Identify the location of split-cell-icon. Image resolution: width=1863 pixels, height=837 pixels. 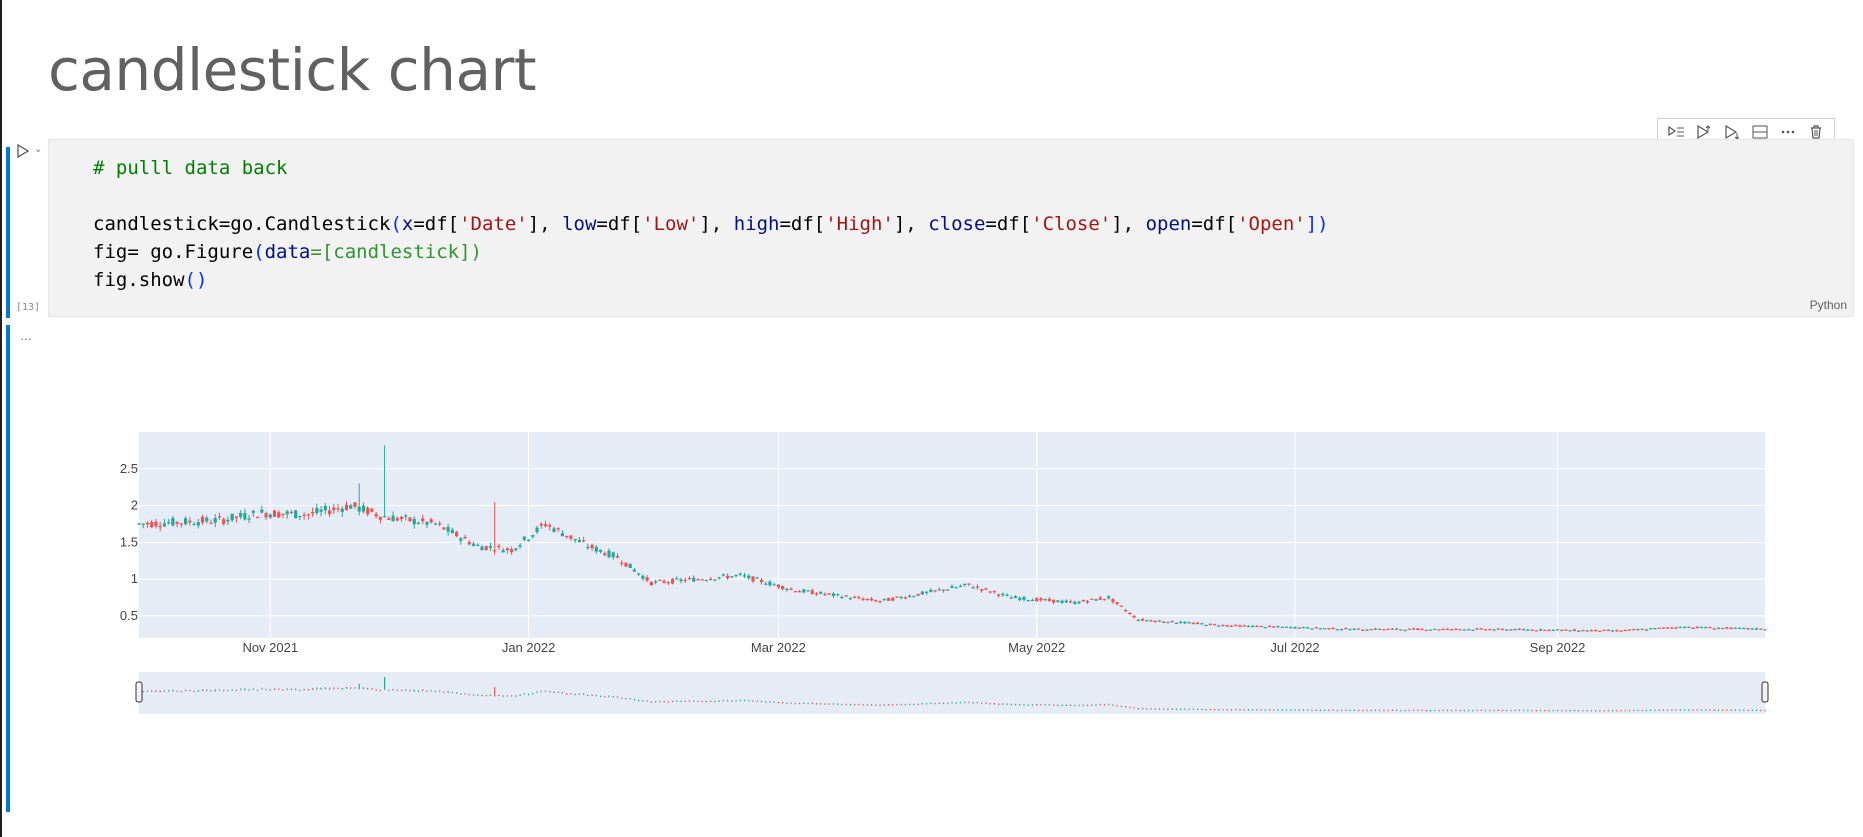
(1760, 132).